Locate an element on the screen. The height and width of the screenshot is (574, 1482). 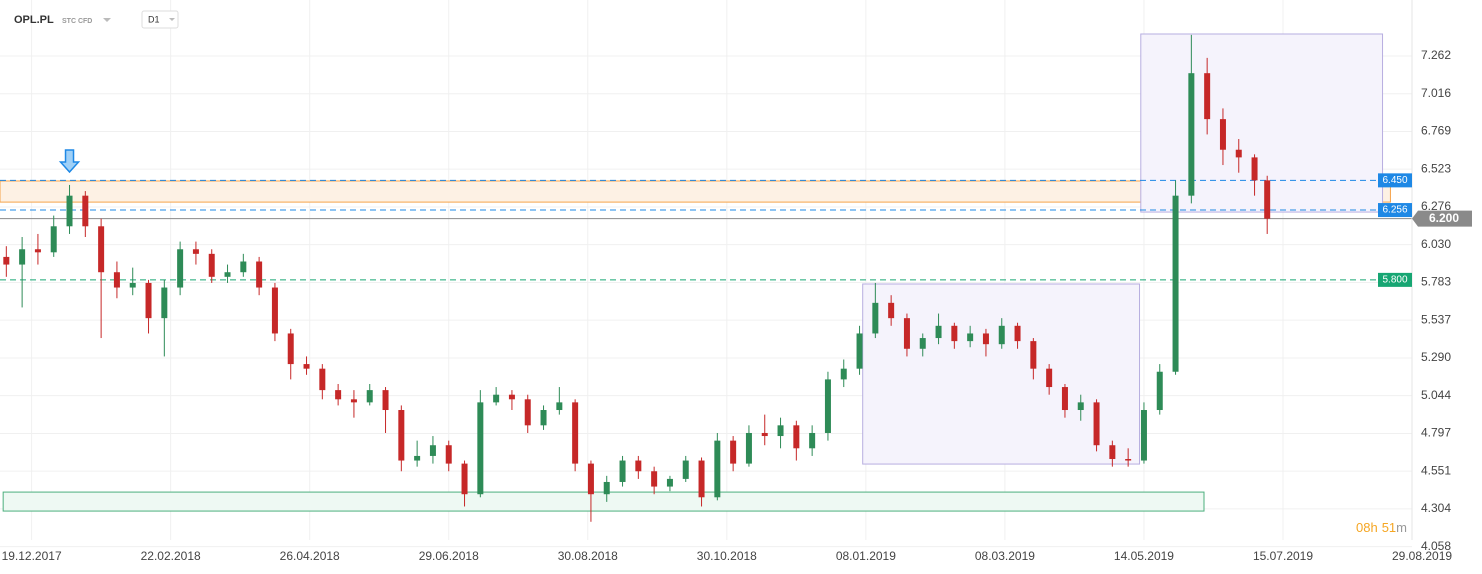
countdown-unit: h is located at coordinates (1373, 527).